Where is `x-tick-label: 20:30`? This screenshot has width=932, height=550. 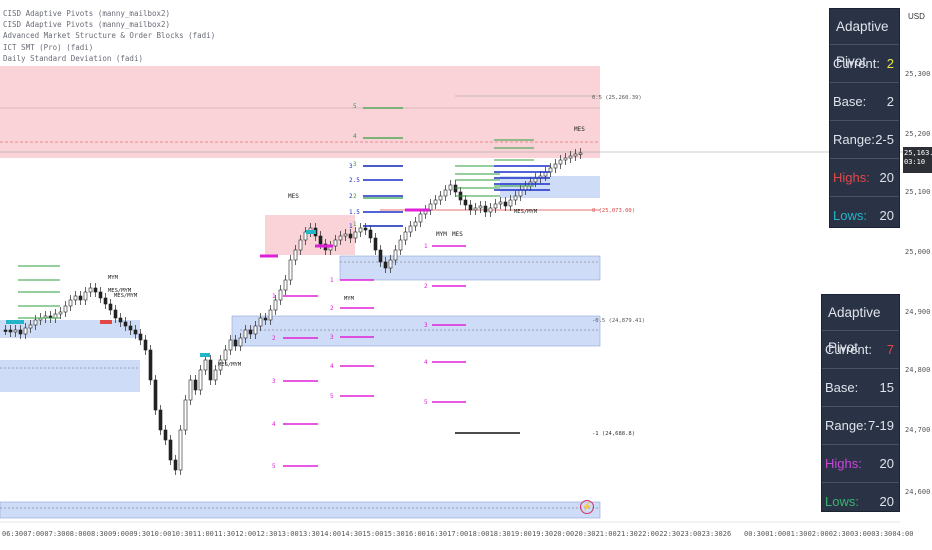
x-tick-label: 20:30 is located at coordinates (585, 534).